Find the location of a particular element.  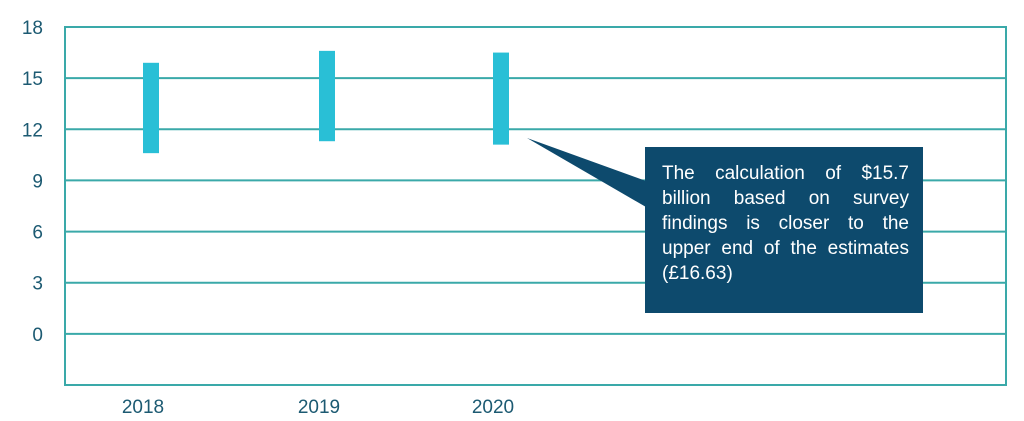

range-bar-2020 is located at coordinates (501, 98).